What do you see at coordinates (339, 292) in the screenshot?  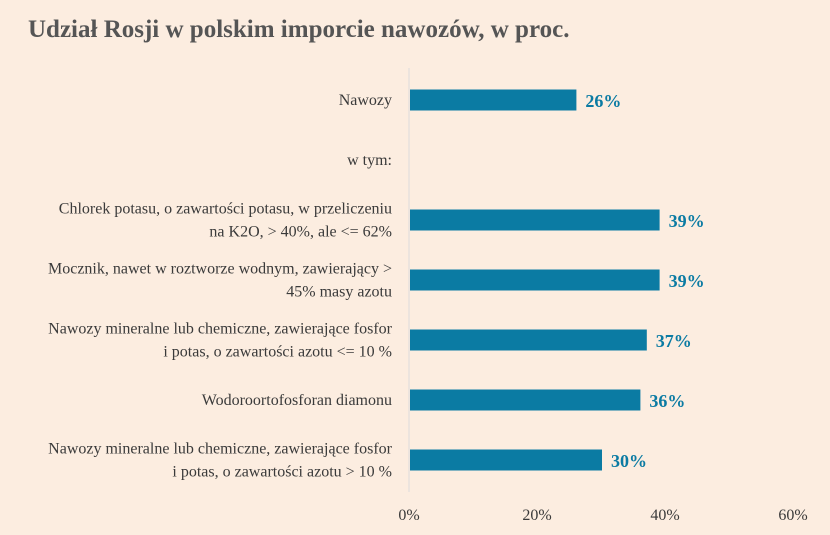 I see `category-label: 45% masy azotu` at bounding box center [339, 292].